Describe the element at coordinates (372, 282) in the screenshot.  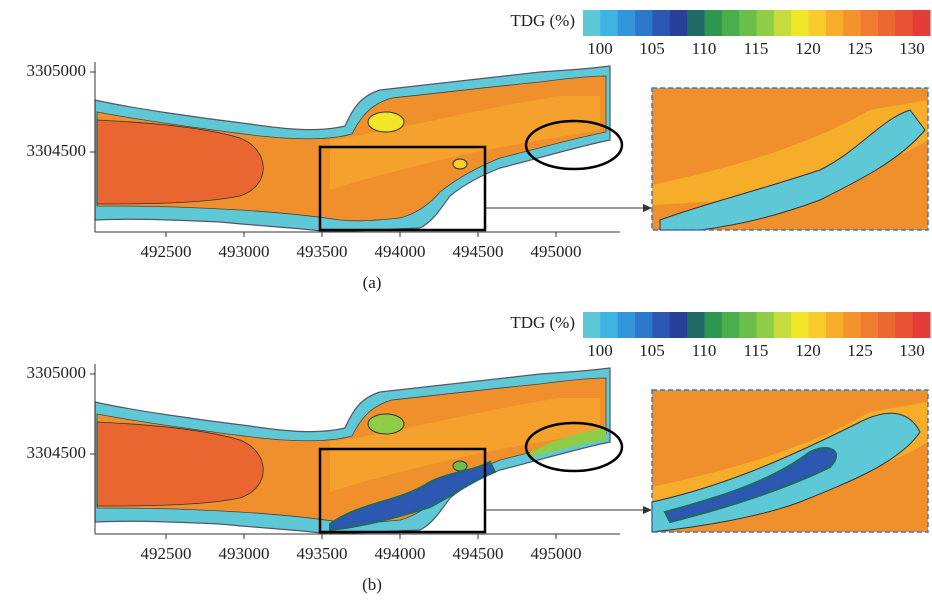
I see `panel-label: (a)` at that location.